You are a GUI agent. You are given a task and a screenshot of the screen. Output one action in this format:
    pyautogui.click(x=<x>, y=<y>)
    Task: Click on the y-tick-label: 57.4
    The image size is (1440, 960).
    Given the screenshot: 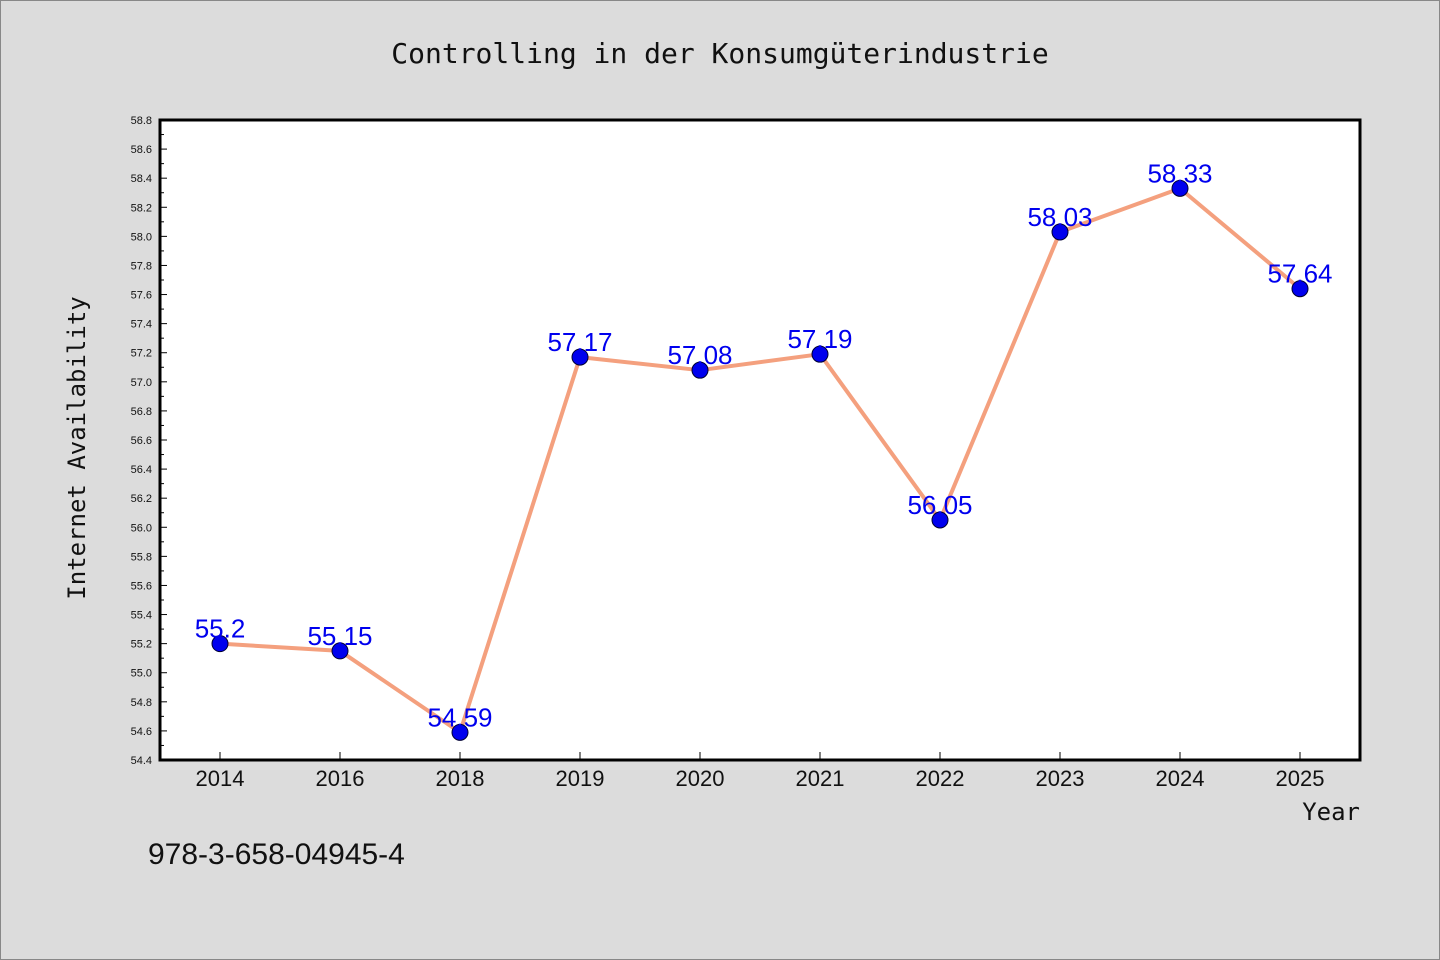 What is the action you would take?
    pyautogui.click(x=141, y=325)
    